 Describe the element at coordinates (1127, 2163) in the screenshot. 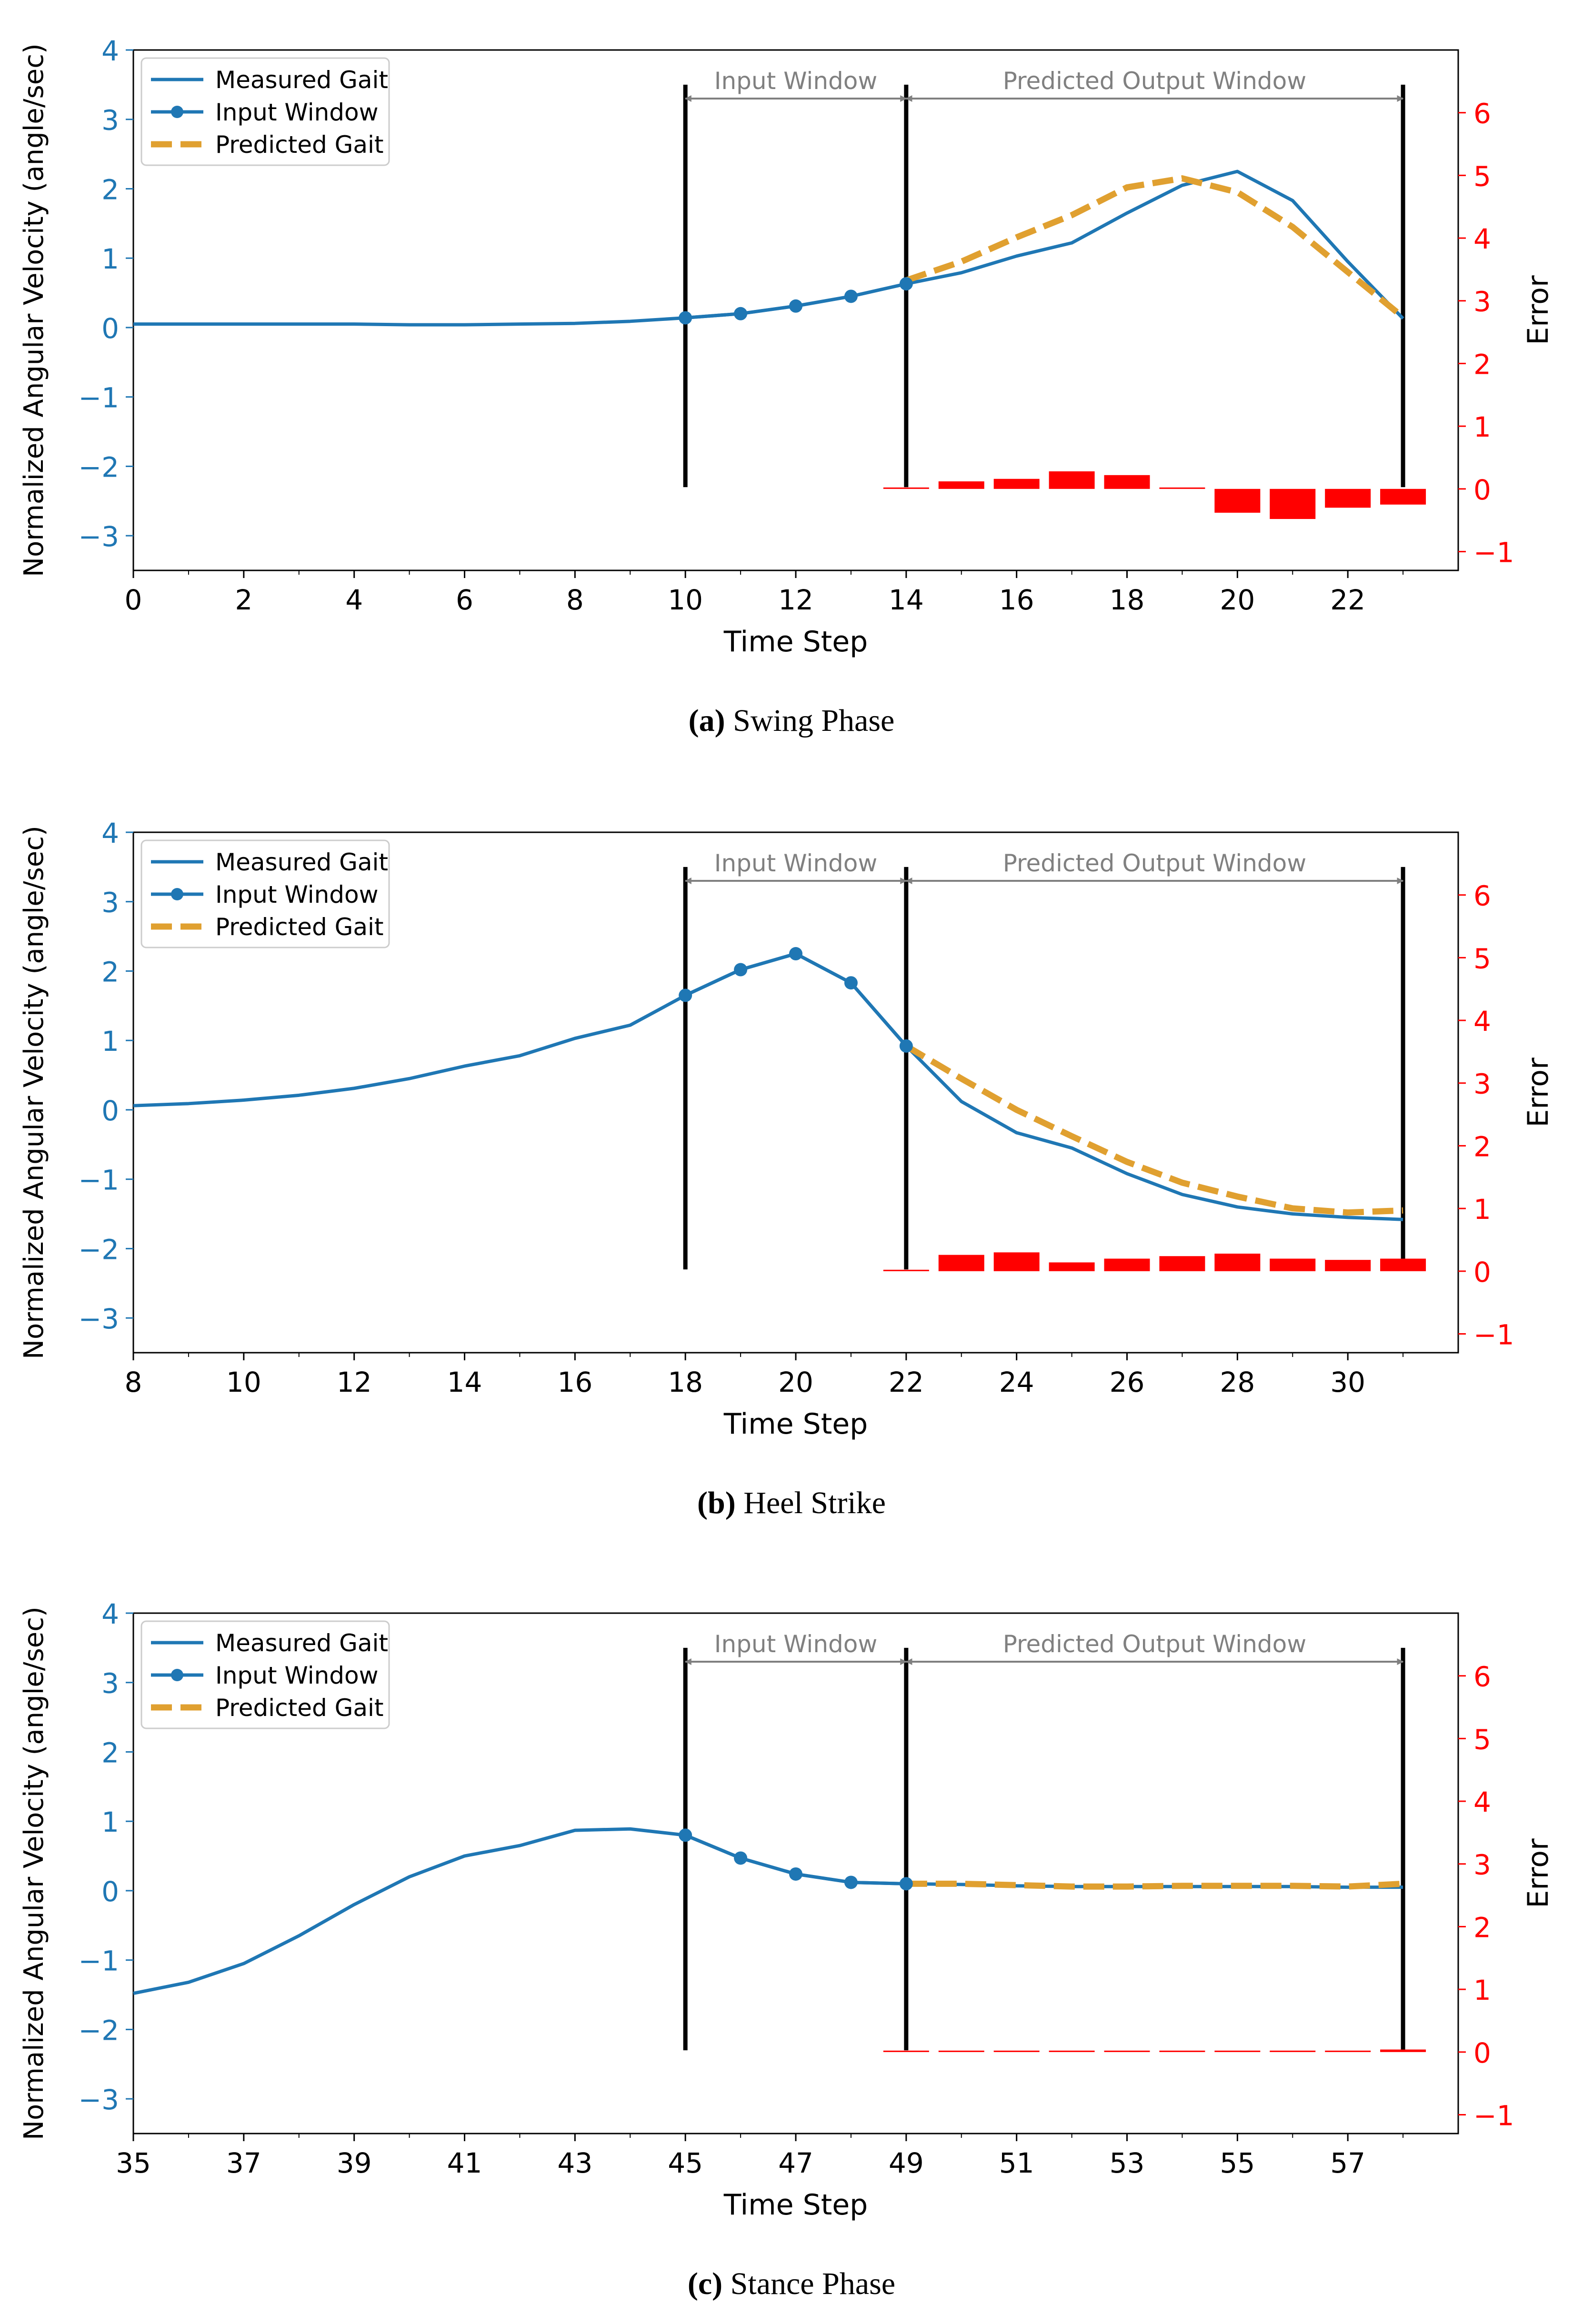

I see `x-tick-label: 53` at that location.